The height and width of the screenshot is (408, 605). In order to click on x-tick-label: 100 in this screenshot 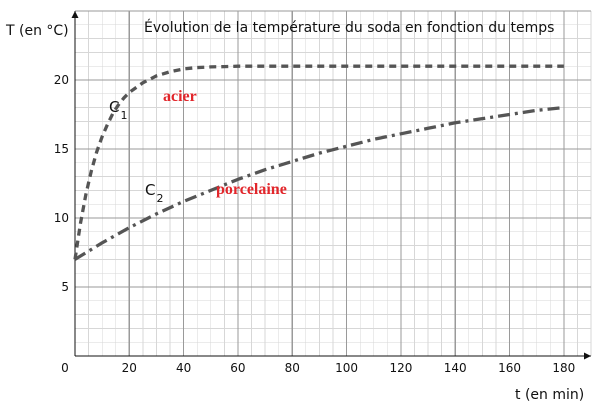, I will do `click(346, 368)`.